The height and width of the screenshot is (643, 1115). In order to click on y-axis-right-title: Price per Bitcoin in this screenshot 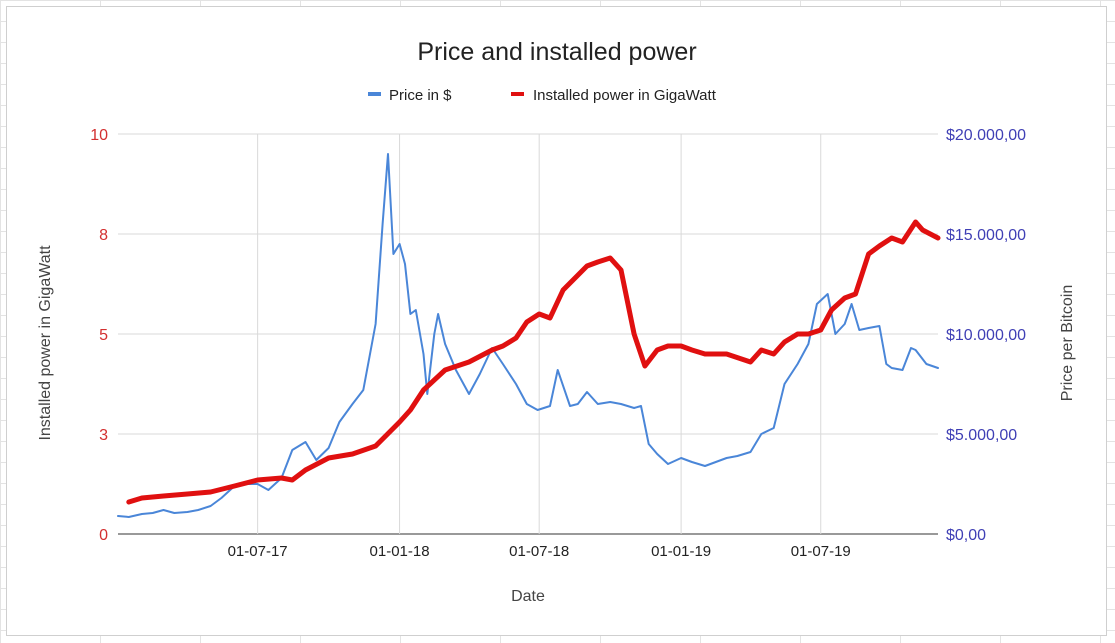, I will do `click(1067, 343)`.